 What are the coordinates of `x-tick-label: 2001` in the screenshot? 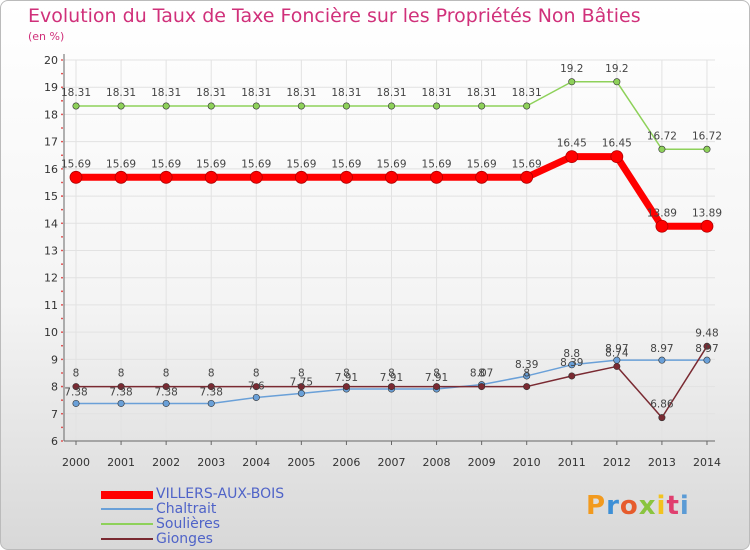 It's located at (121, 462).